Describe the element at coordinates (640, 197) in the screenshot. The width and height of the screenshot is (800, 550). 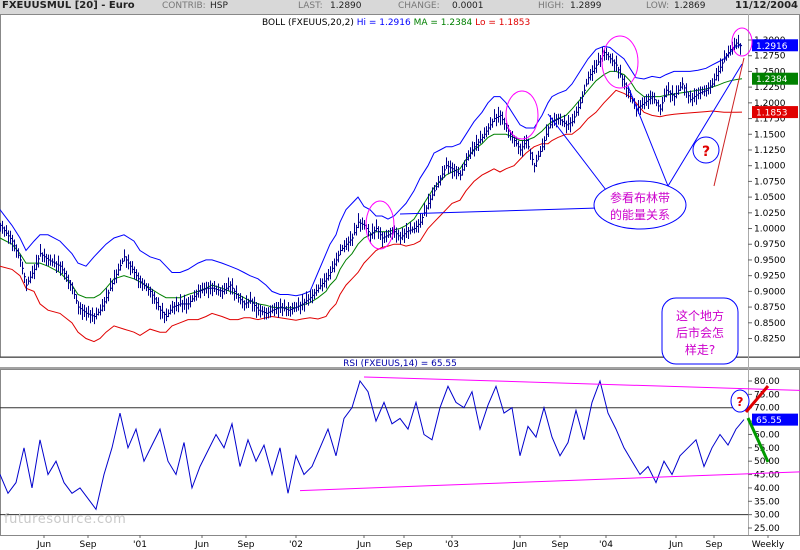
I see `callout-text-line1: 参看布林带` at that location.